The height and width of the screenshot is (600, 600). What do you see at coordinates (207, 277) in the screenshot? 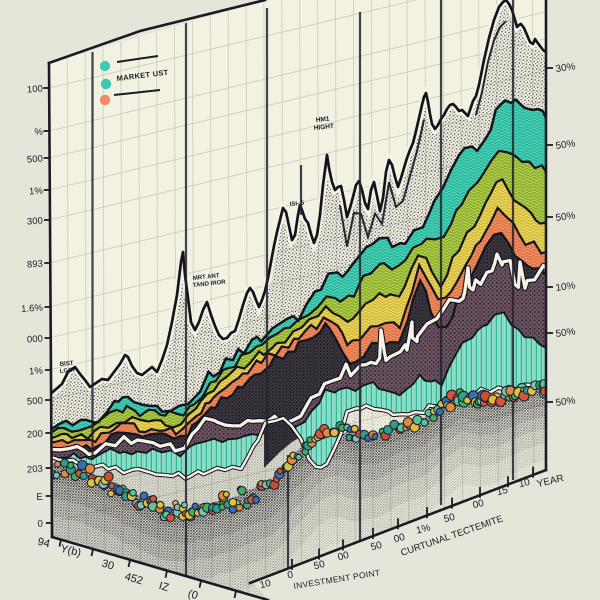
I see `svg-text: MRT ANT` at bounding box center [207, 277].